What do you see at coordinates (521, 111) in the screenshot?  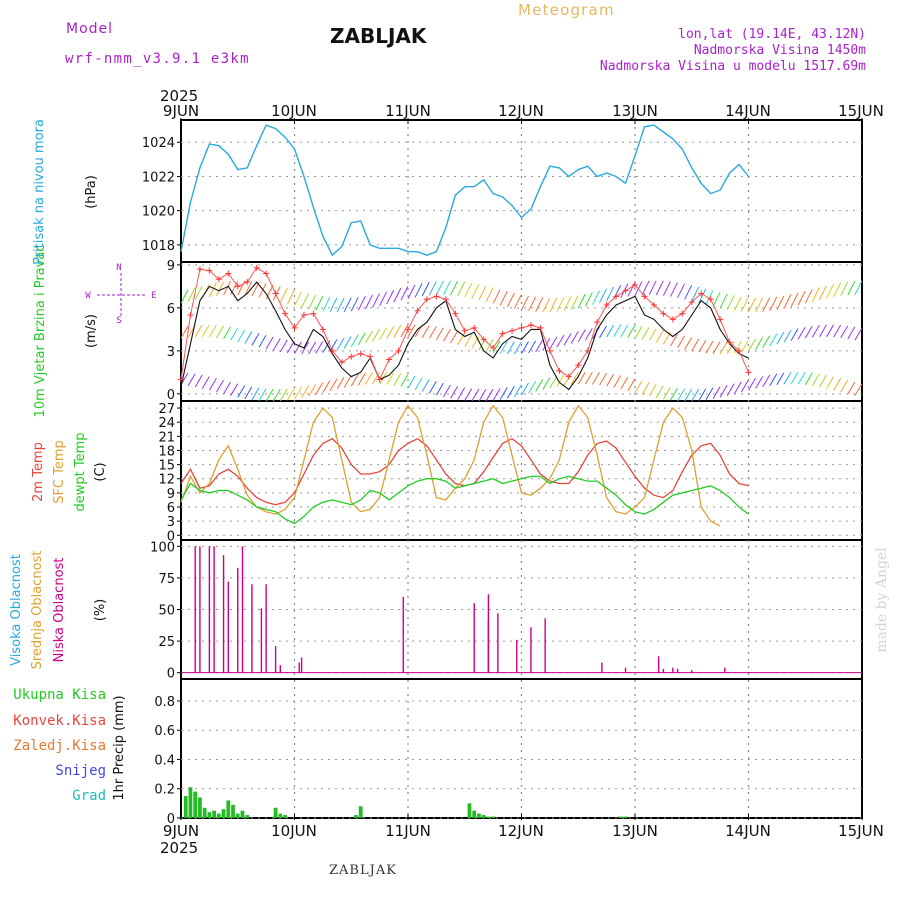 I see `time-tick-label: 12JUN` at bounding box center [521, 111].